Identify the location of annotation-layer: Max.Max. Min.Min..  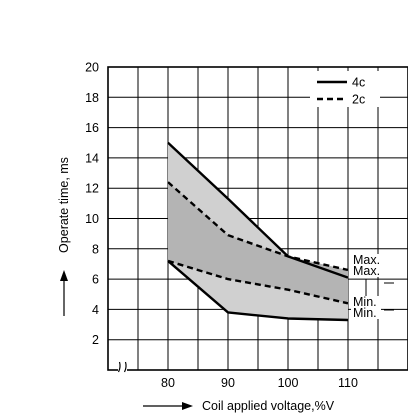
(372, 286).